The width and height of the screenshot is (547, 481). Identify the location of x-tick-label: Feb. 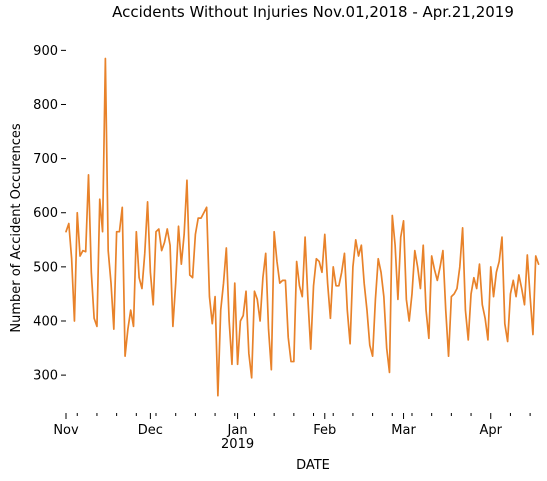
(324, 430).